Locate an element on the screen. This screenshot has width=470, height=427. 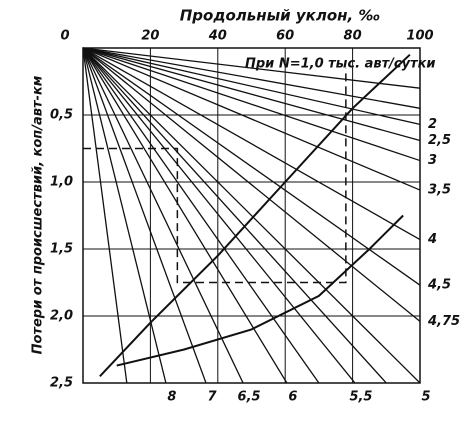
x-tick-label: 60 is located at coordinates (285, 36).